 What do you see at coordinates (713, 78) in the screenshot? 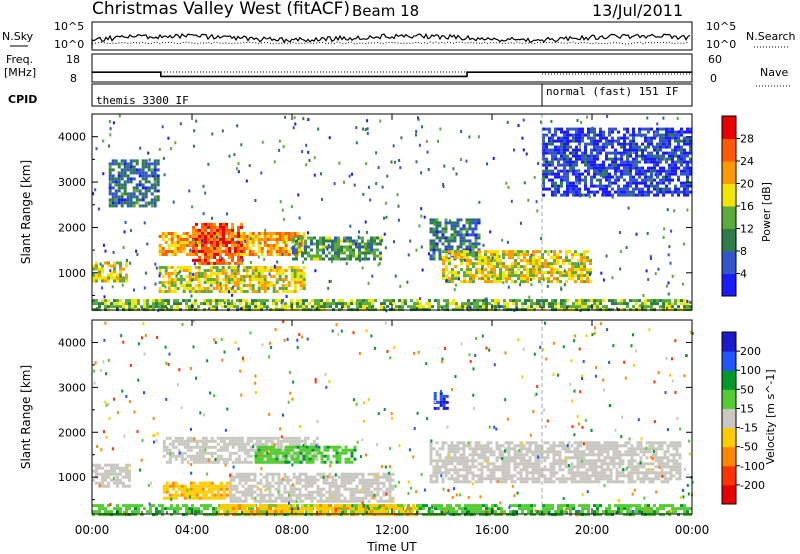
I see `freq-right-tick-bottom: 0` at bounding box center [713, 78].